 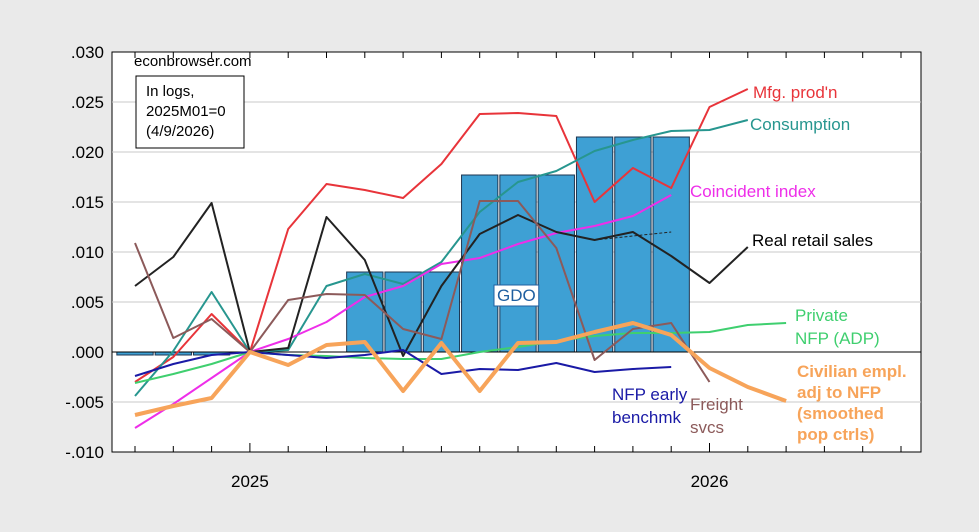 What do you see at coordinates (837, 338) in the screenshot?
I see `series-label: NFP (ADP)` at bounding box center [837, 338].